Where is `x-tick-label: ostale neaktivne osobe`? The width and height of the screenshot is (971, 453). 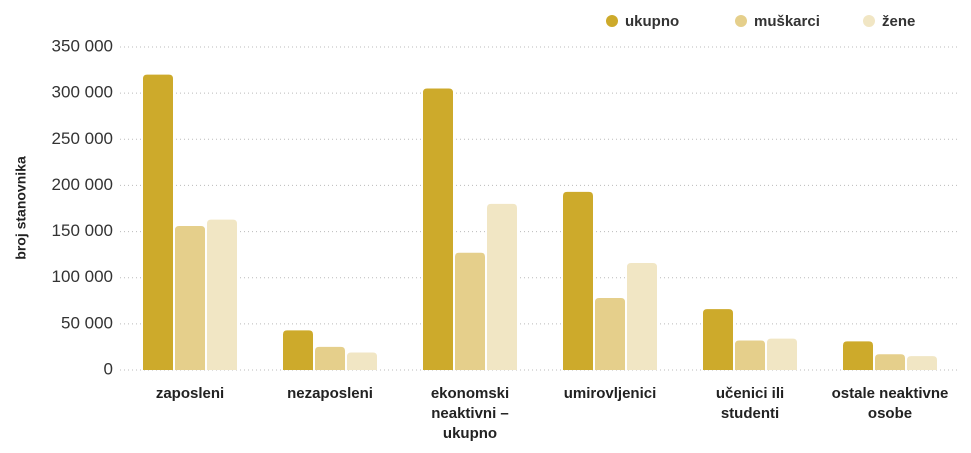
x-tick-label: ostale neaktivne osobe is located at coordinates (890, 403).